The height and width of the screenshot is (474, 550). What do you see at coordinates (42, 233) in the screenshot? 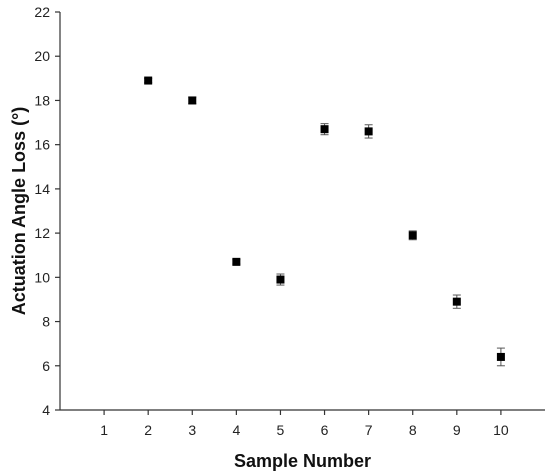
I see `y-tick-label: 12` at bounding box center [42, 233].